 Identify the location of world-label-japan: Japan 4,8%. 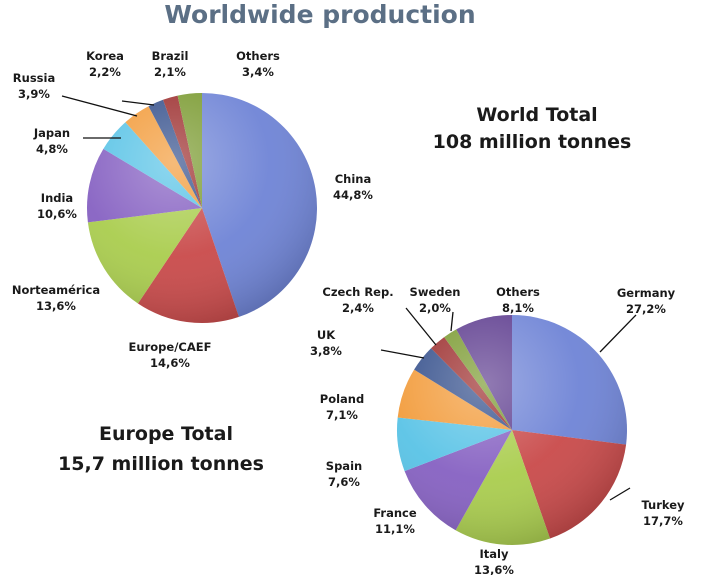
(51, 141).